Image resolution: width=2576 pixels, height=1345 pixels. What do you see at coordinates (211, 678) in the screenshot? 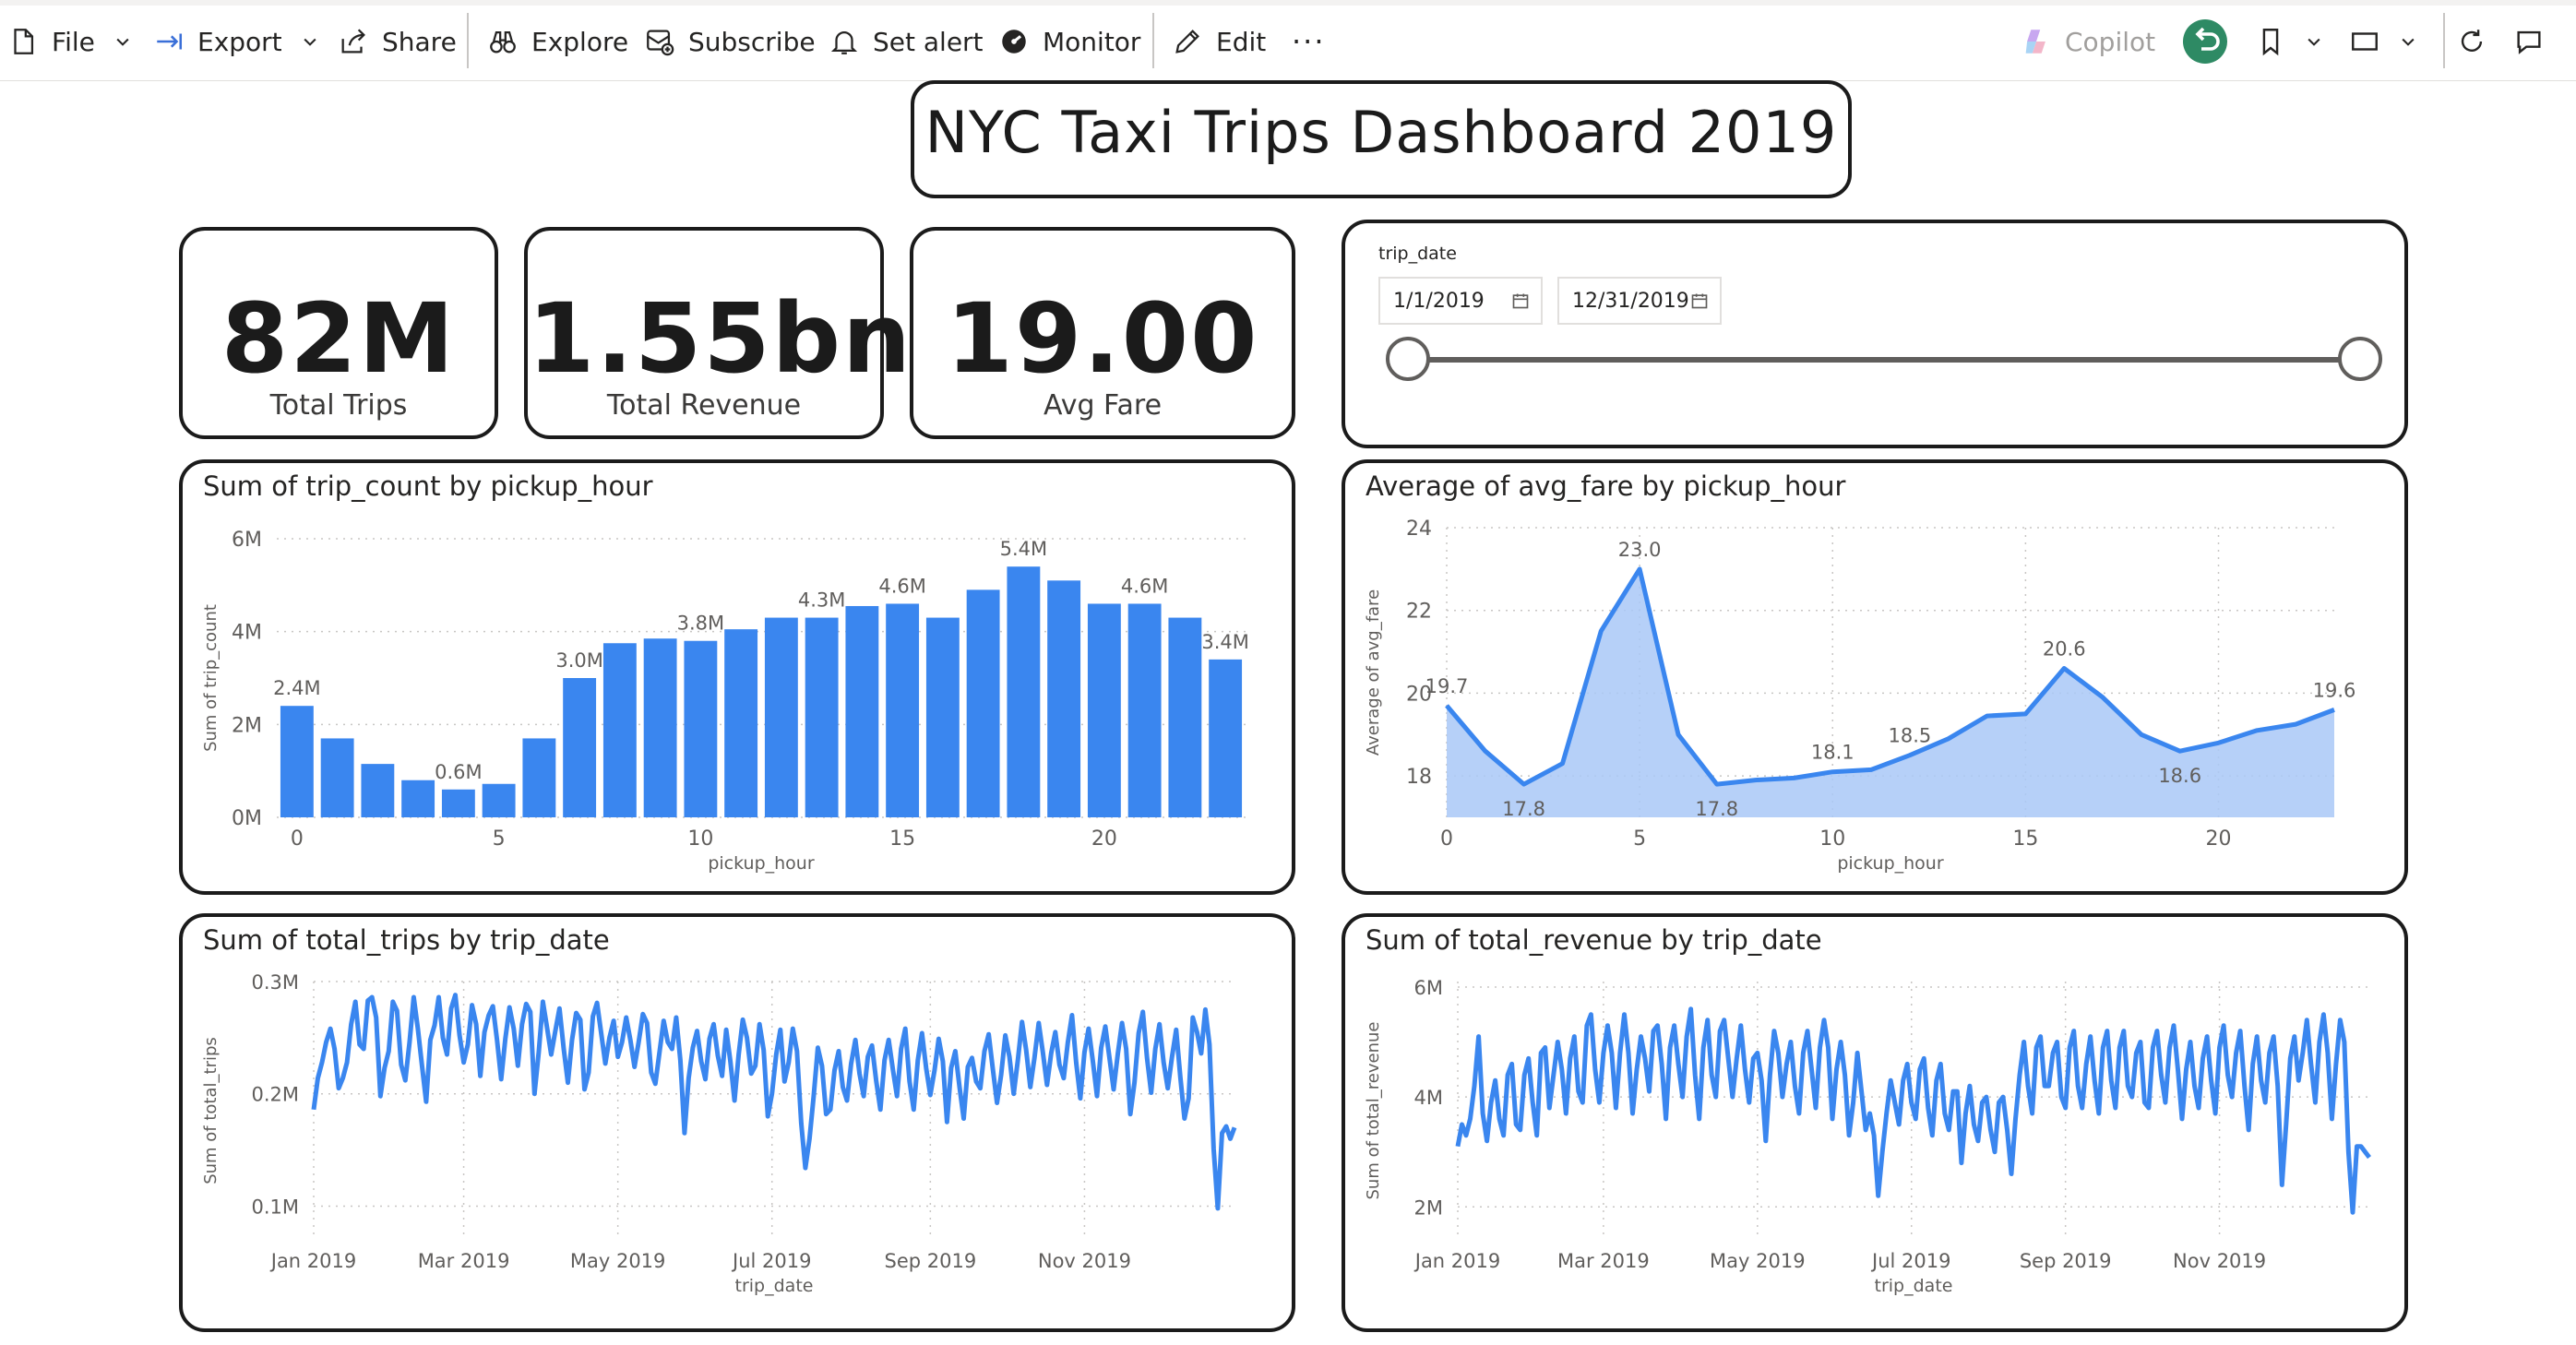
I see `y-axis-title: Sum of trip_count` at bounding box center [211, 678].